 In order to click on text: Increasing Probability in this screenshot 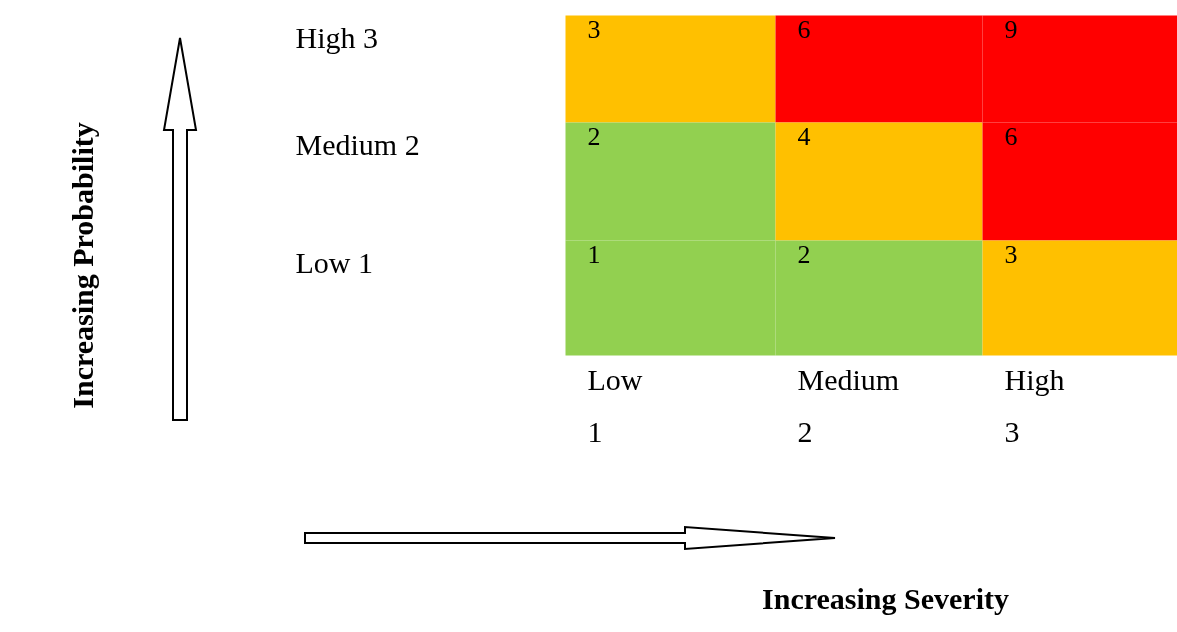, I will do `click(82, 265)`.